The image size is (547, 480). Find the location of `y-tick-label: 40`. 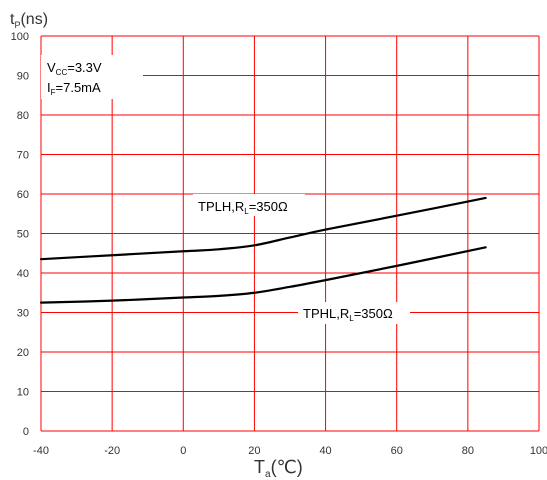

y-tick-label: 40 is located at coordinates (23, 274).